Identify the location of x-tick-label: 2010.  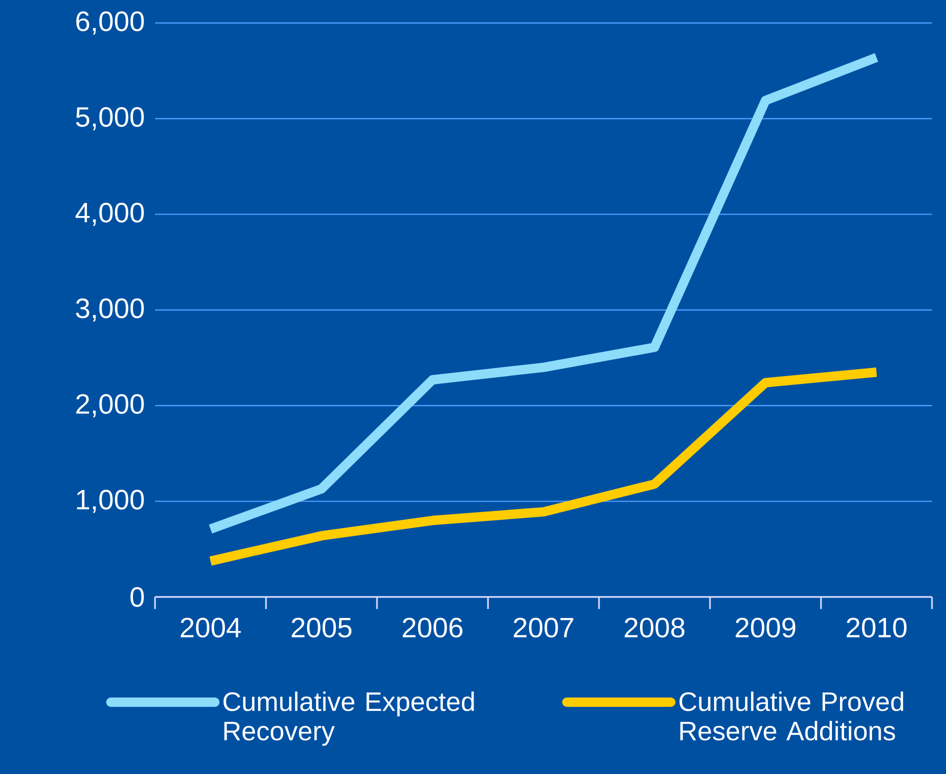
(876, 628).